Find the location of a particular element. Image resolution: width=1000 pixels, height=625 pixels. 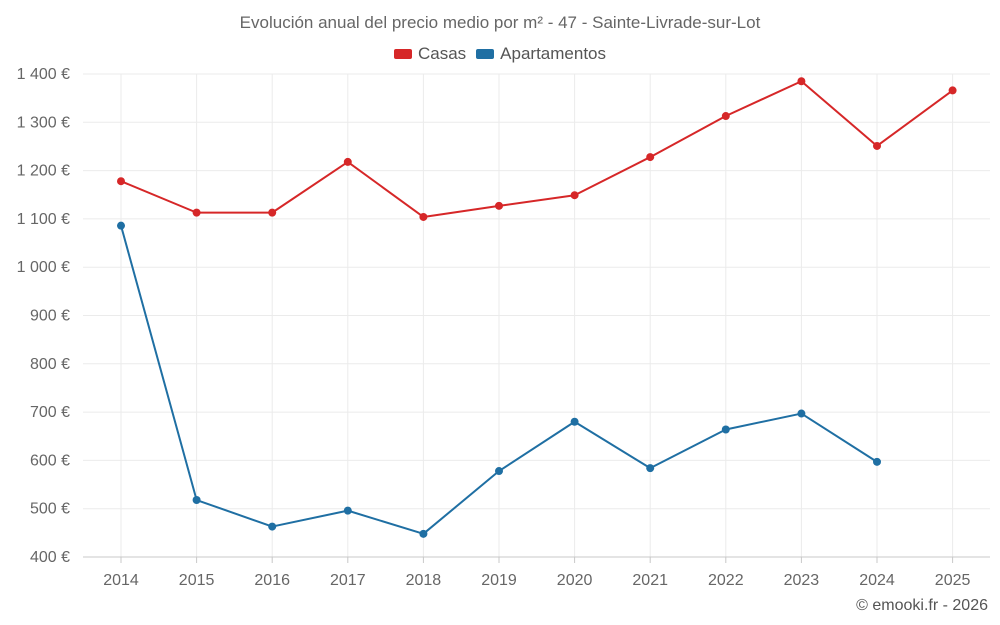

x-tick-label: 2014 is located at coordinates (121, 580).